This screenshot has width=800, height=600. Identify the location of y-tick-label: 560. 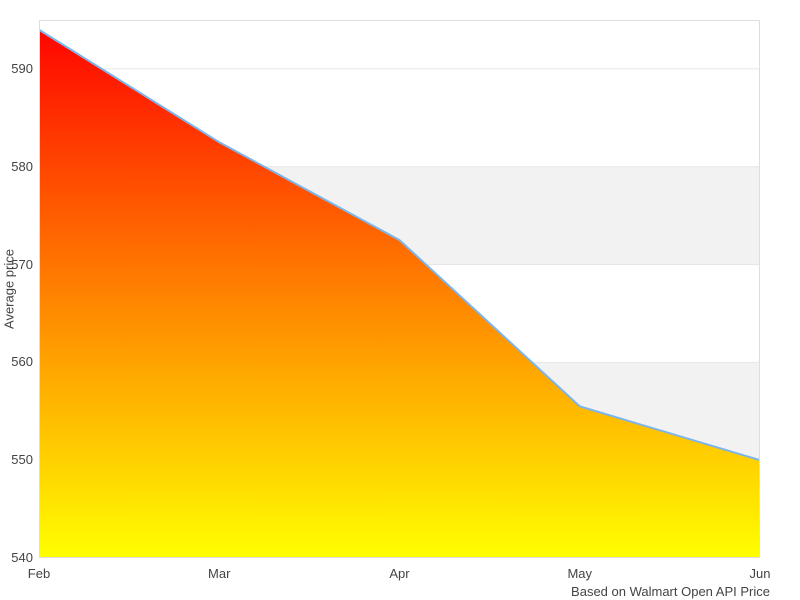
(22, 362).